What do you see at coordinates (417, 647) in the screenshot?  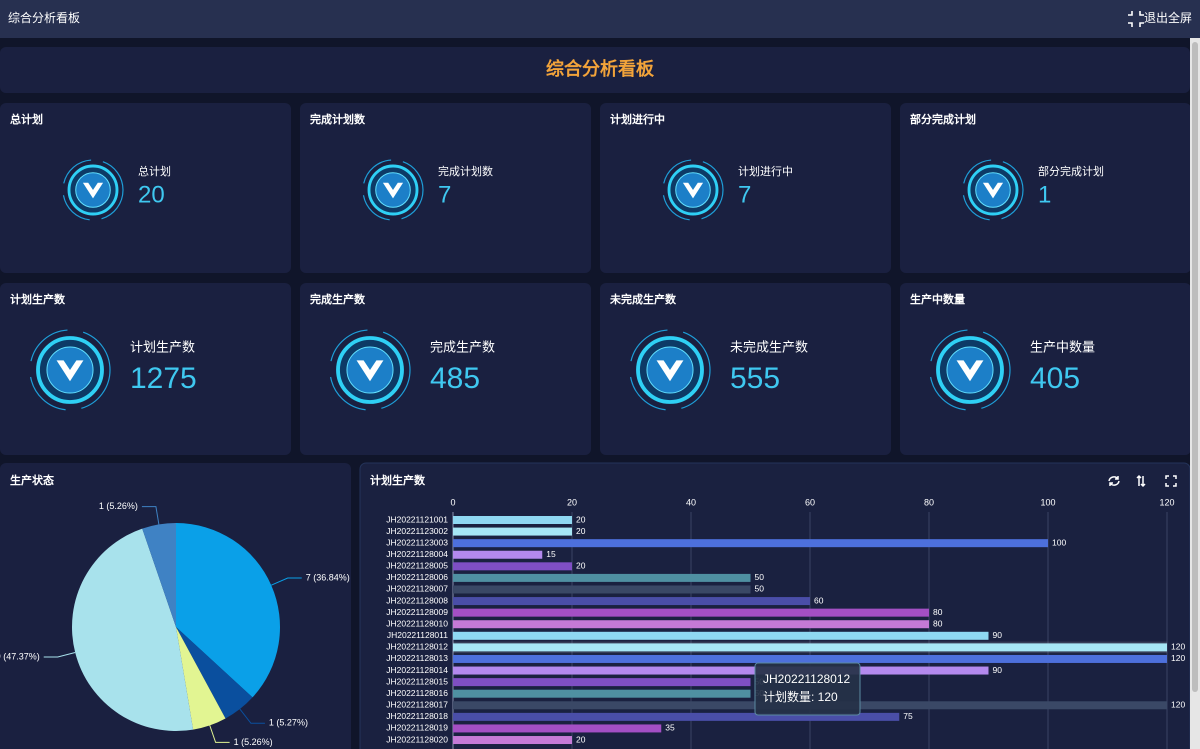 I see `y-tick-label: JH20221128012` at bounding box center [417, 647].